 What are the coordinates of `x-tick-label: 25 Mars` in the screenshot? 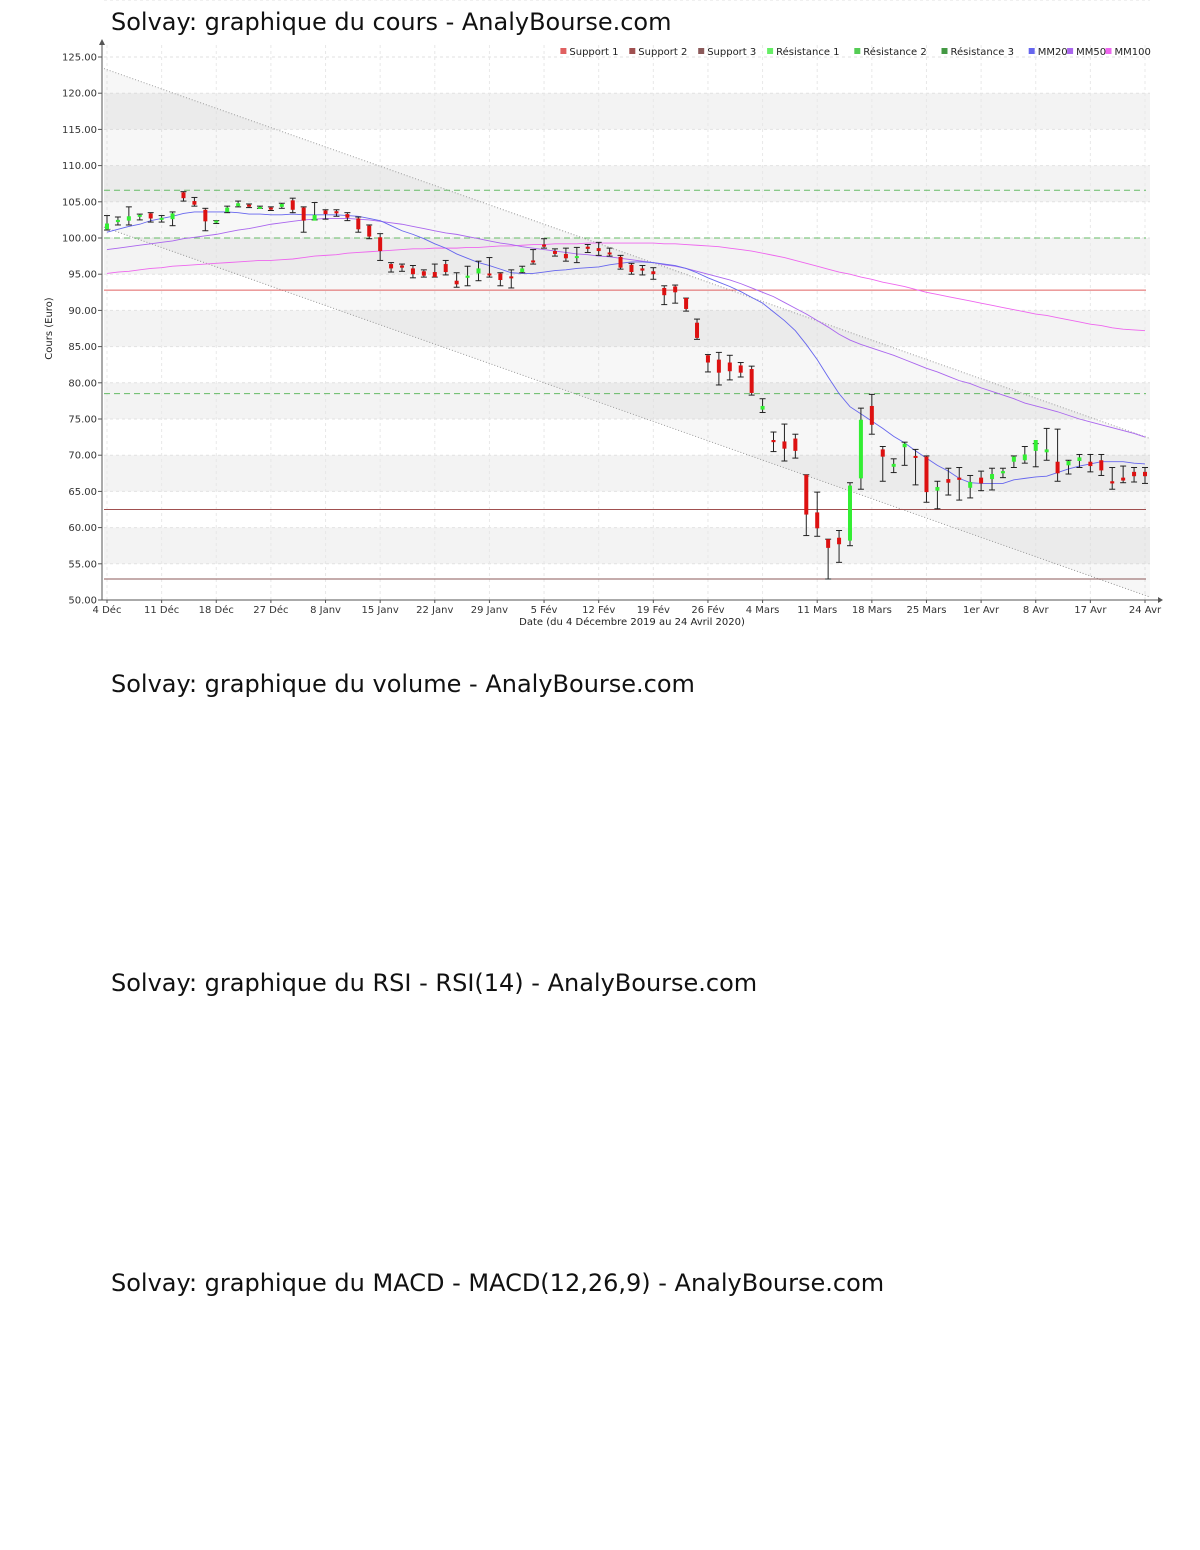 It's located at (926, 610).